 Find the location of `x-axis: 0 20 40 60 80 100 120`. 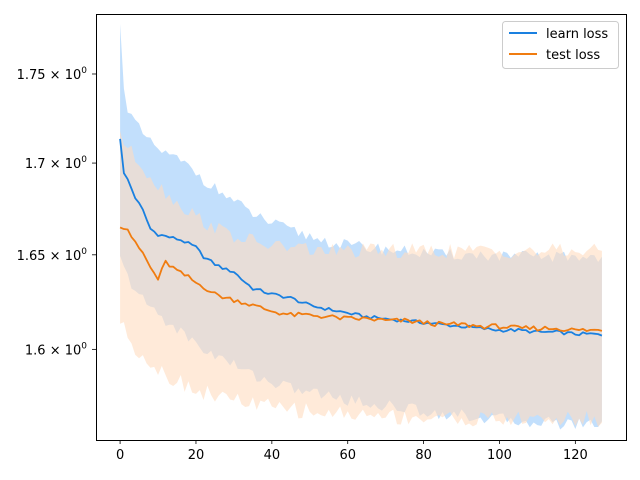

x-axis: 0 20 40 60 80 100 120 is located at coordinates (352, 451).